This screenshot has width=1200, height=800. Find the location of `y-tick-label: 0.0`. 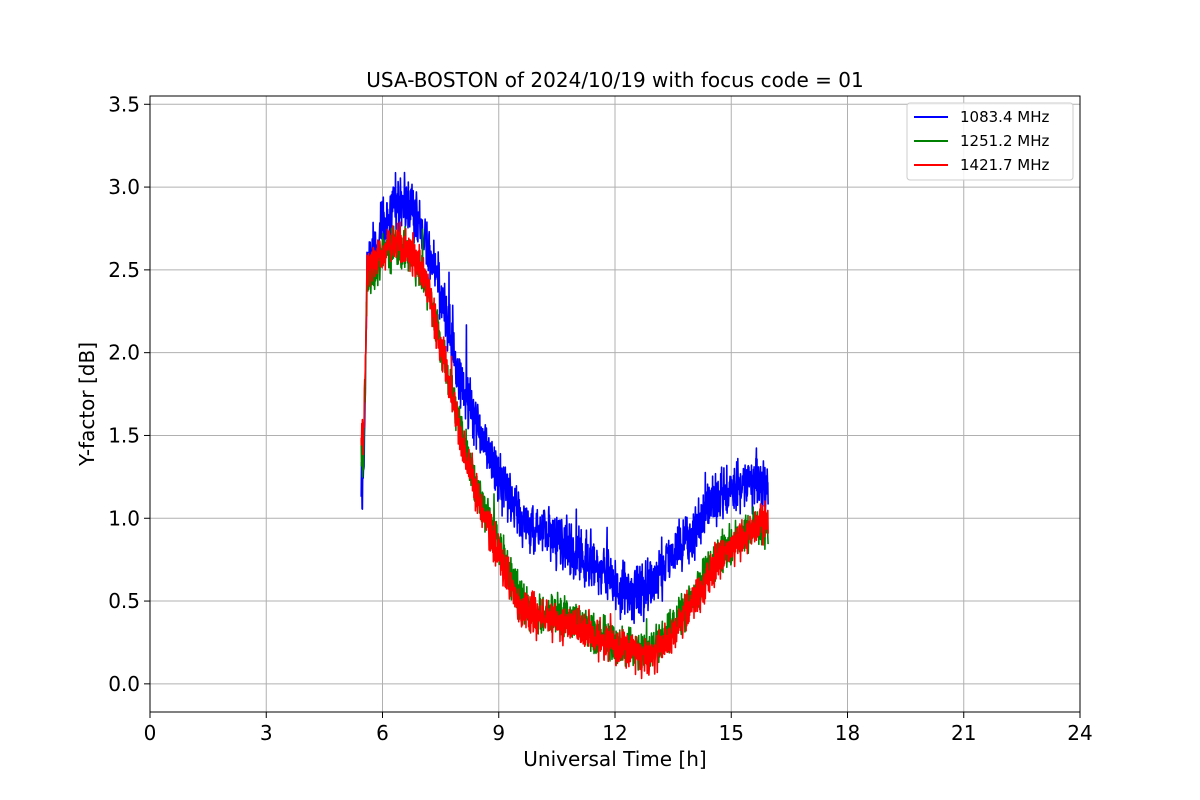

y-tick-label: 0.0 is located at coordinates (124, 684).